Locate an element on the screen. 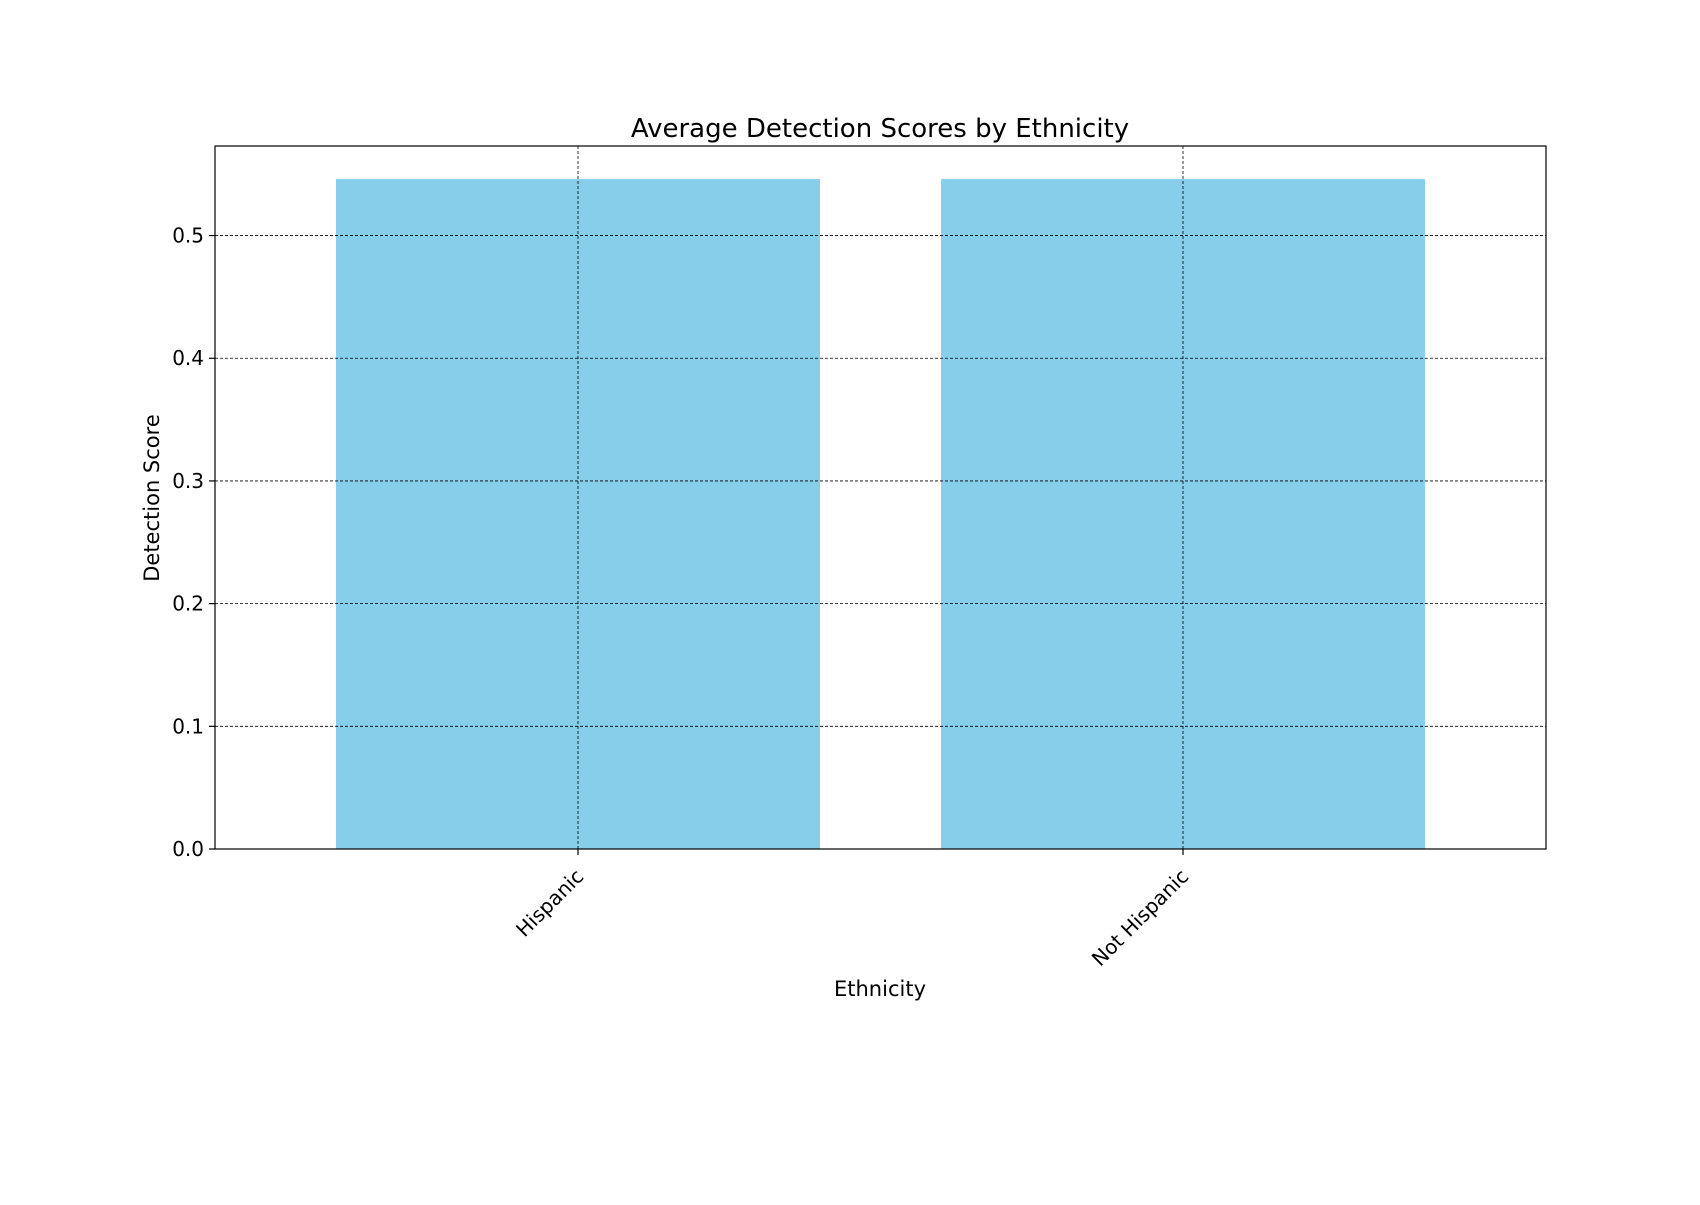 This screenshot has width=1700, height=1205. y-tick-label: 0.3 is located at coordinates (188, 481).